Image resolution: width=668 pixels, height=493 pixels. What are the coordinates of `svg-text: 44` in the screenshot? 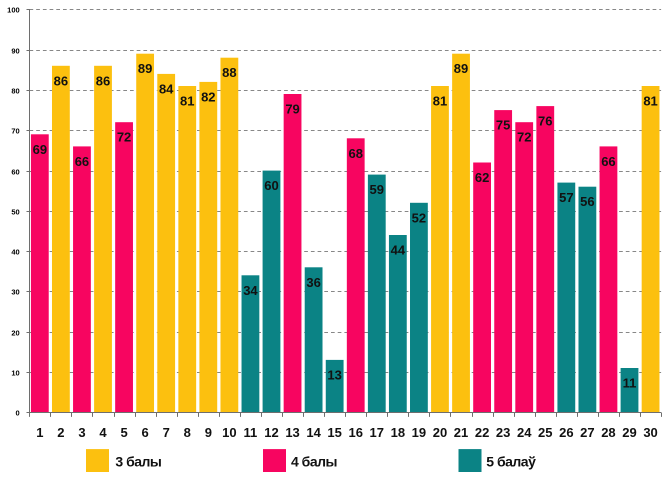 It's located at (398, 250).